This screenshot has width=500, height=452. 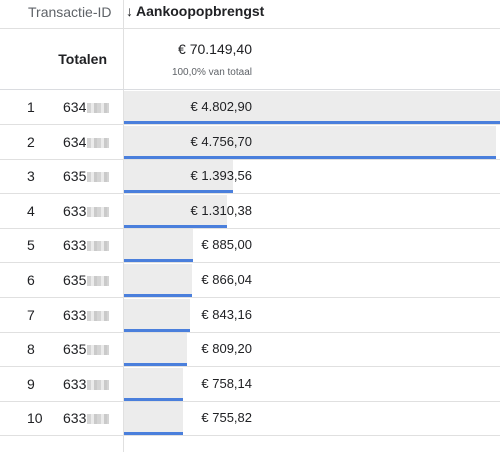 I want to click on table-header: Transactie-ID ↓ Aankoopopbrengst, so click(x=250, y=14).